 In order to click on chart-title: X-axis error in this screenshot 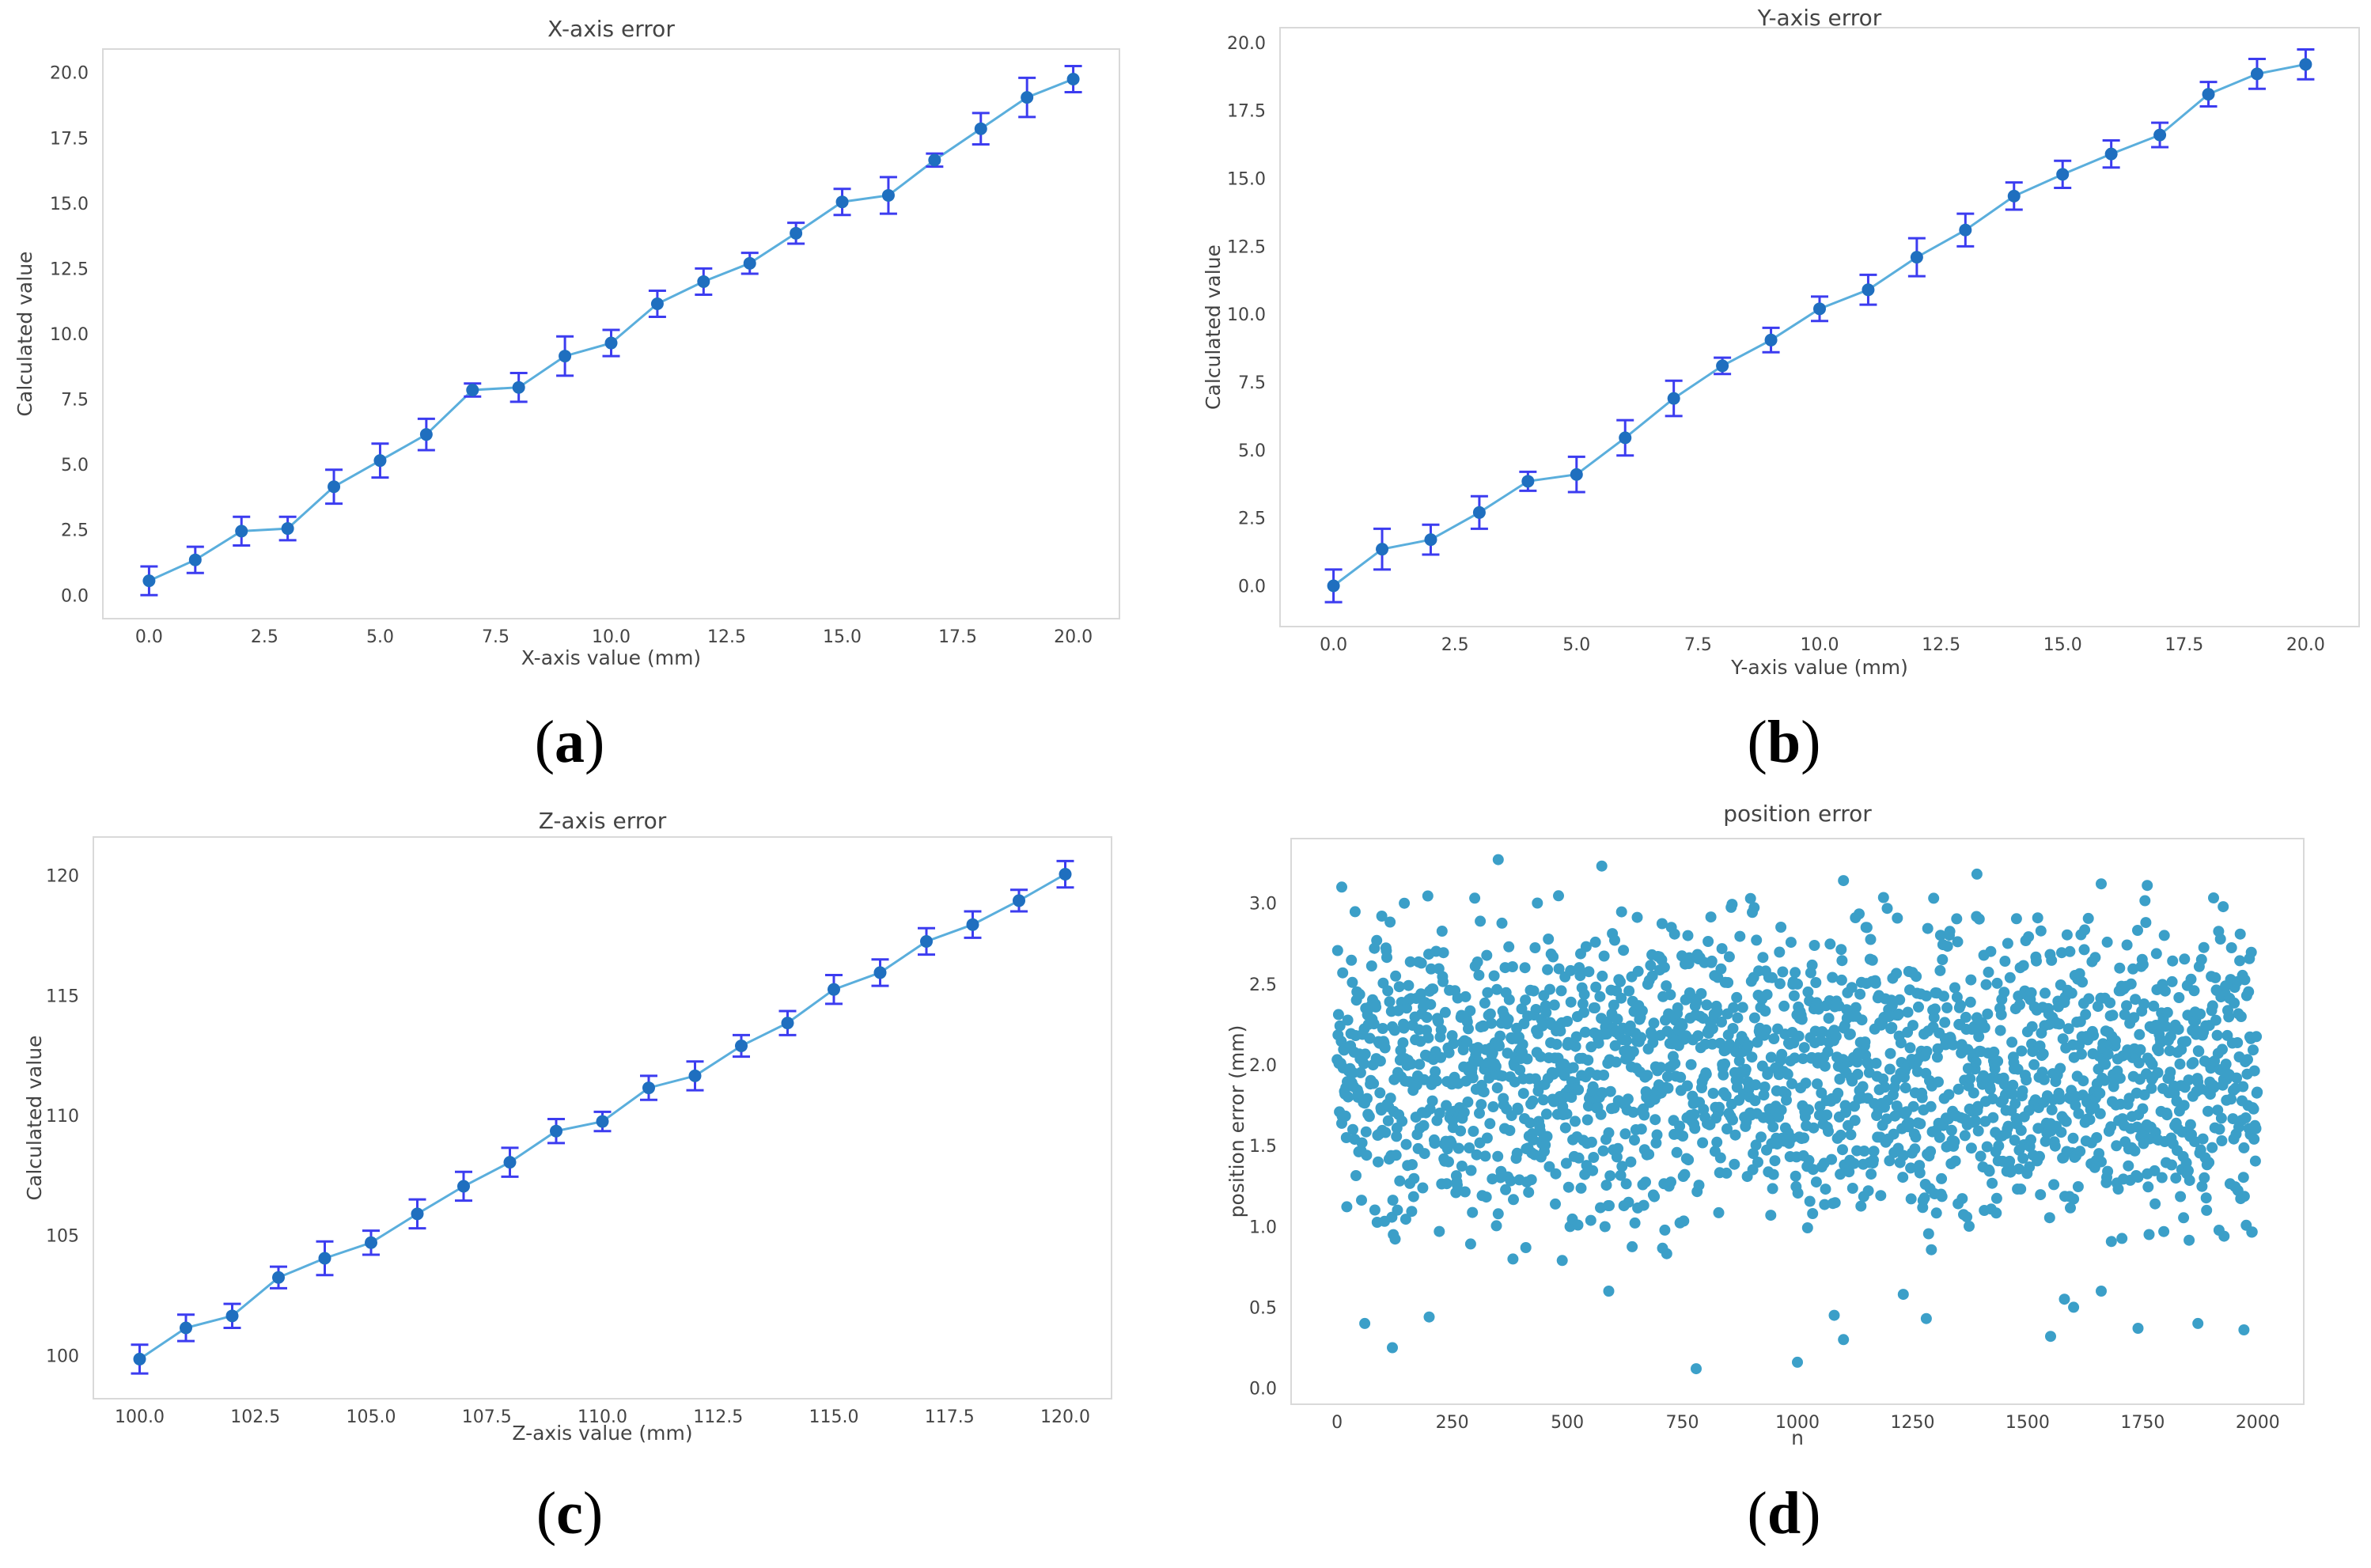, I will do `click(611, 29)`.